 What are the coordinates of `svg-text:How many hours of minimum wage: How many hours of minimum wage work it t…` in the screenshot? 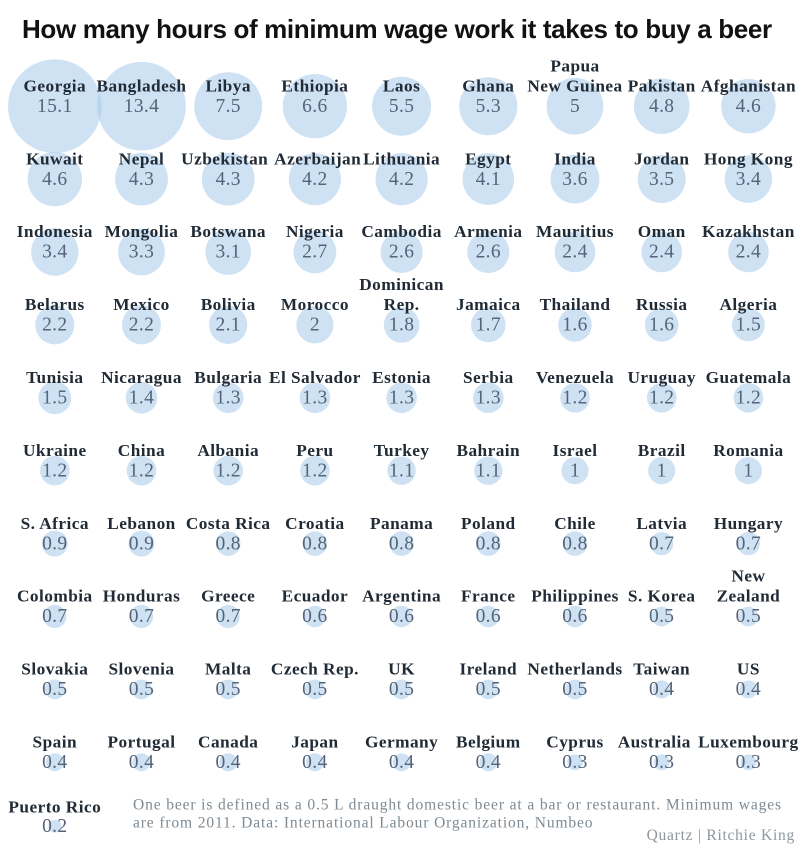 It's located at (397, 29).